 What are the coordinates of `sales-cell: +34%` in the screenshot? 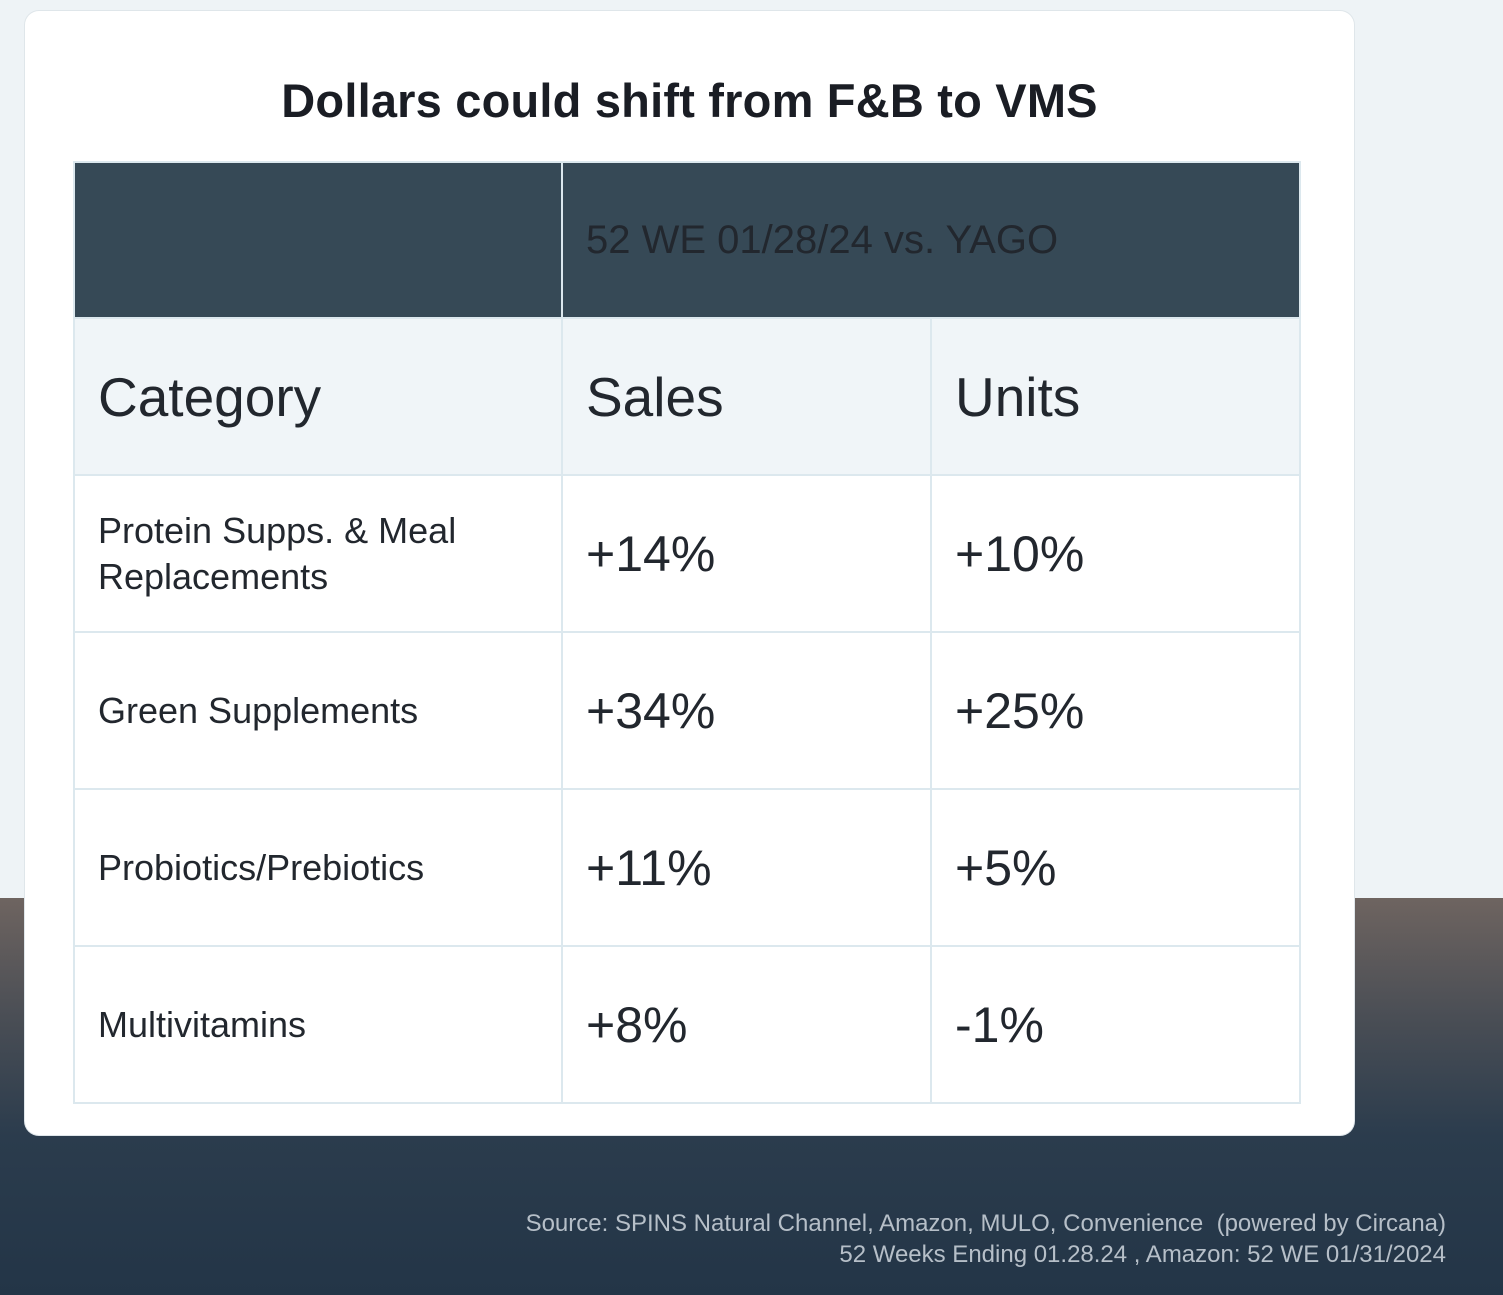 It's located at (746, 710).